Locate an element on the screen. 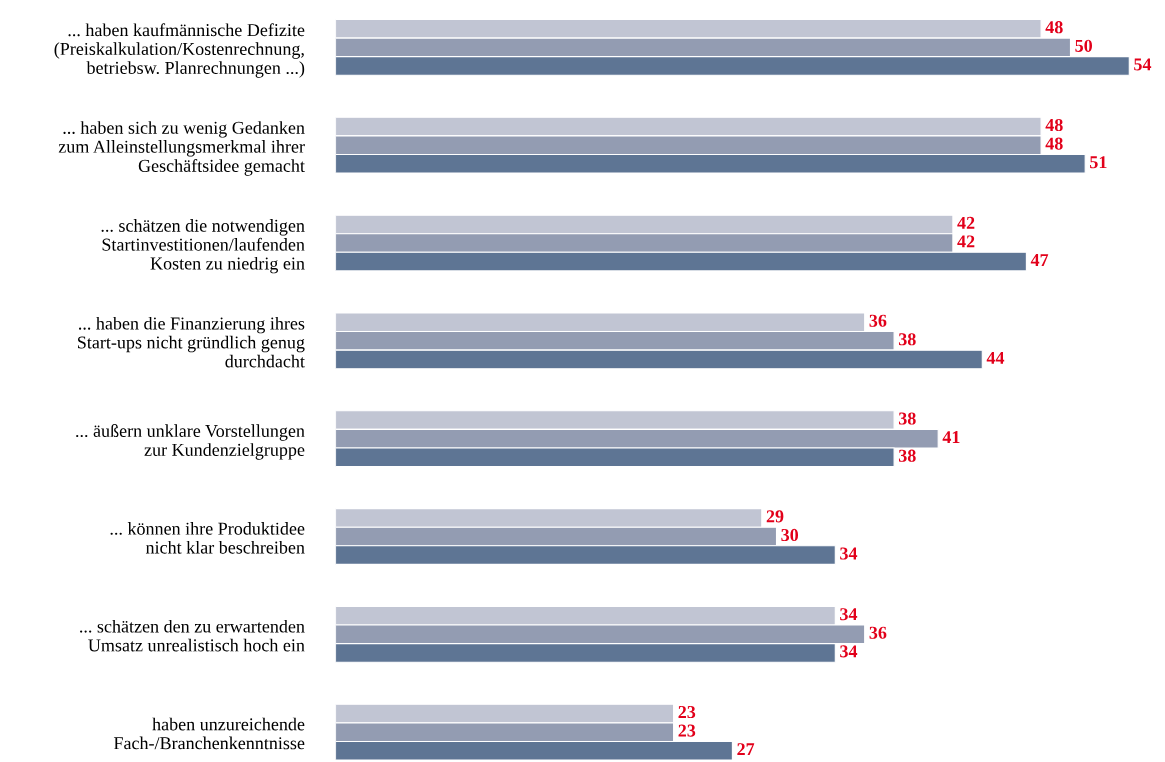  data-label: 30 is located at coordinates (790, 535).